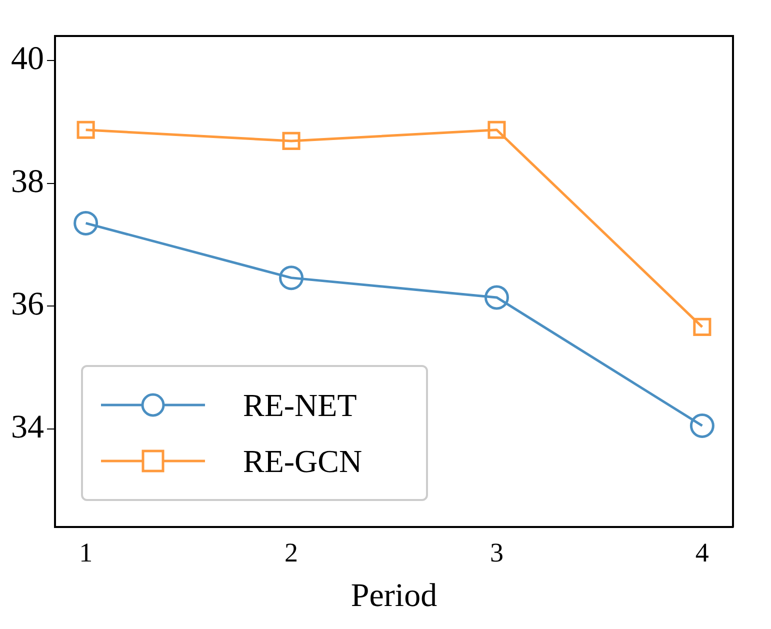 The image size is (771, 629). What do you see at coordinates (27, 182) in the screenshot?
I see `y-tick-label: 38` at bounding box center [27, 182].